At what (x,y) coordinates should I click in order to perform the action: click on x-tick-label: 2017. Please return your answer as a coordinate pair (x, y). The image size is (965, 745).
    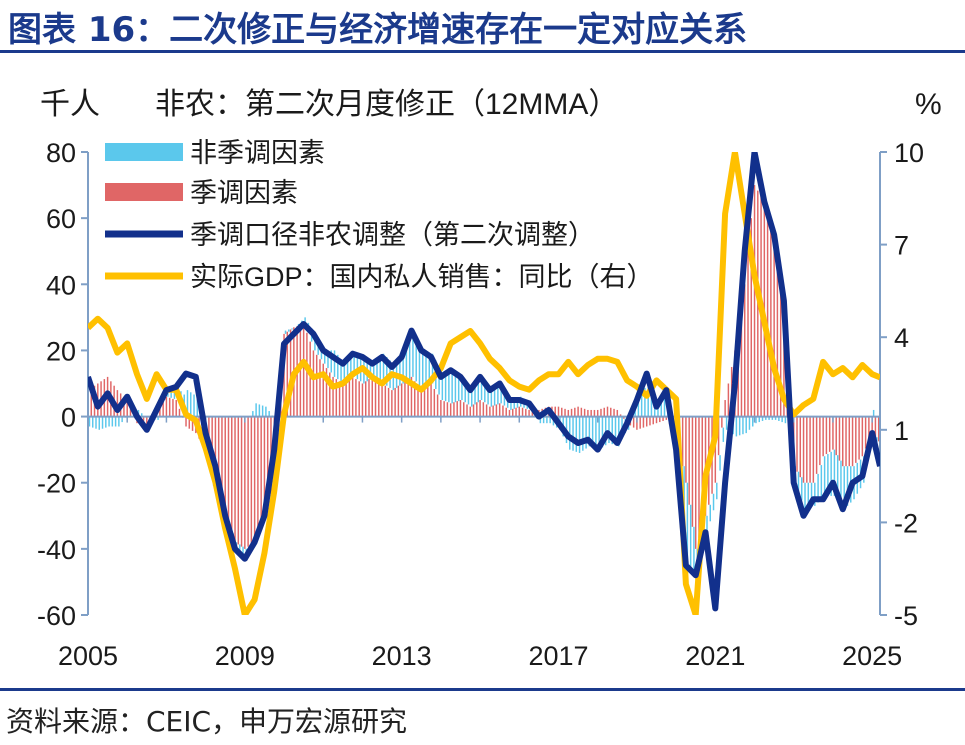
    Looking at the image, I should click on (558, 656).